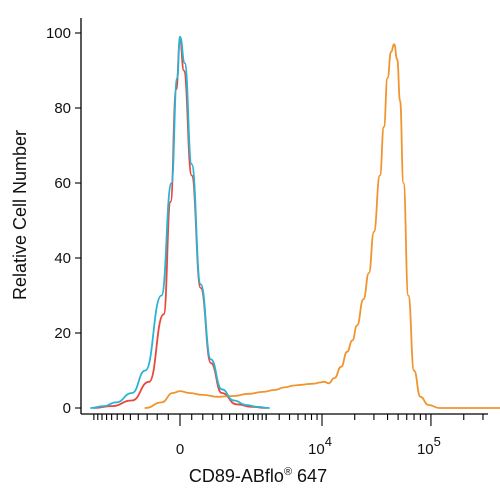 The width and height of the screenshot is (500, 500). What do you see at coordinates (62, 108) in the screenshot?
I see `y-tick-label: 80` at bounding box center [62, 108].